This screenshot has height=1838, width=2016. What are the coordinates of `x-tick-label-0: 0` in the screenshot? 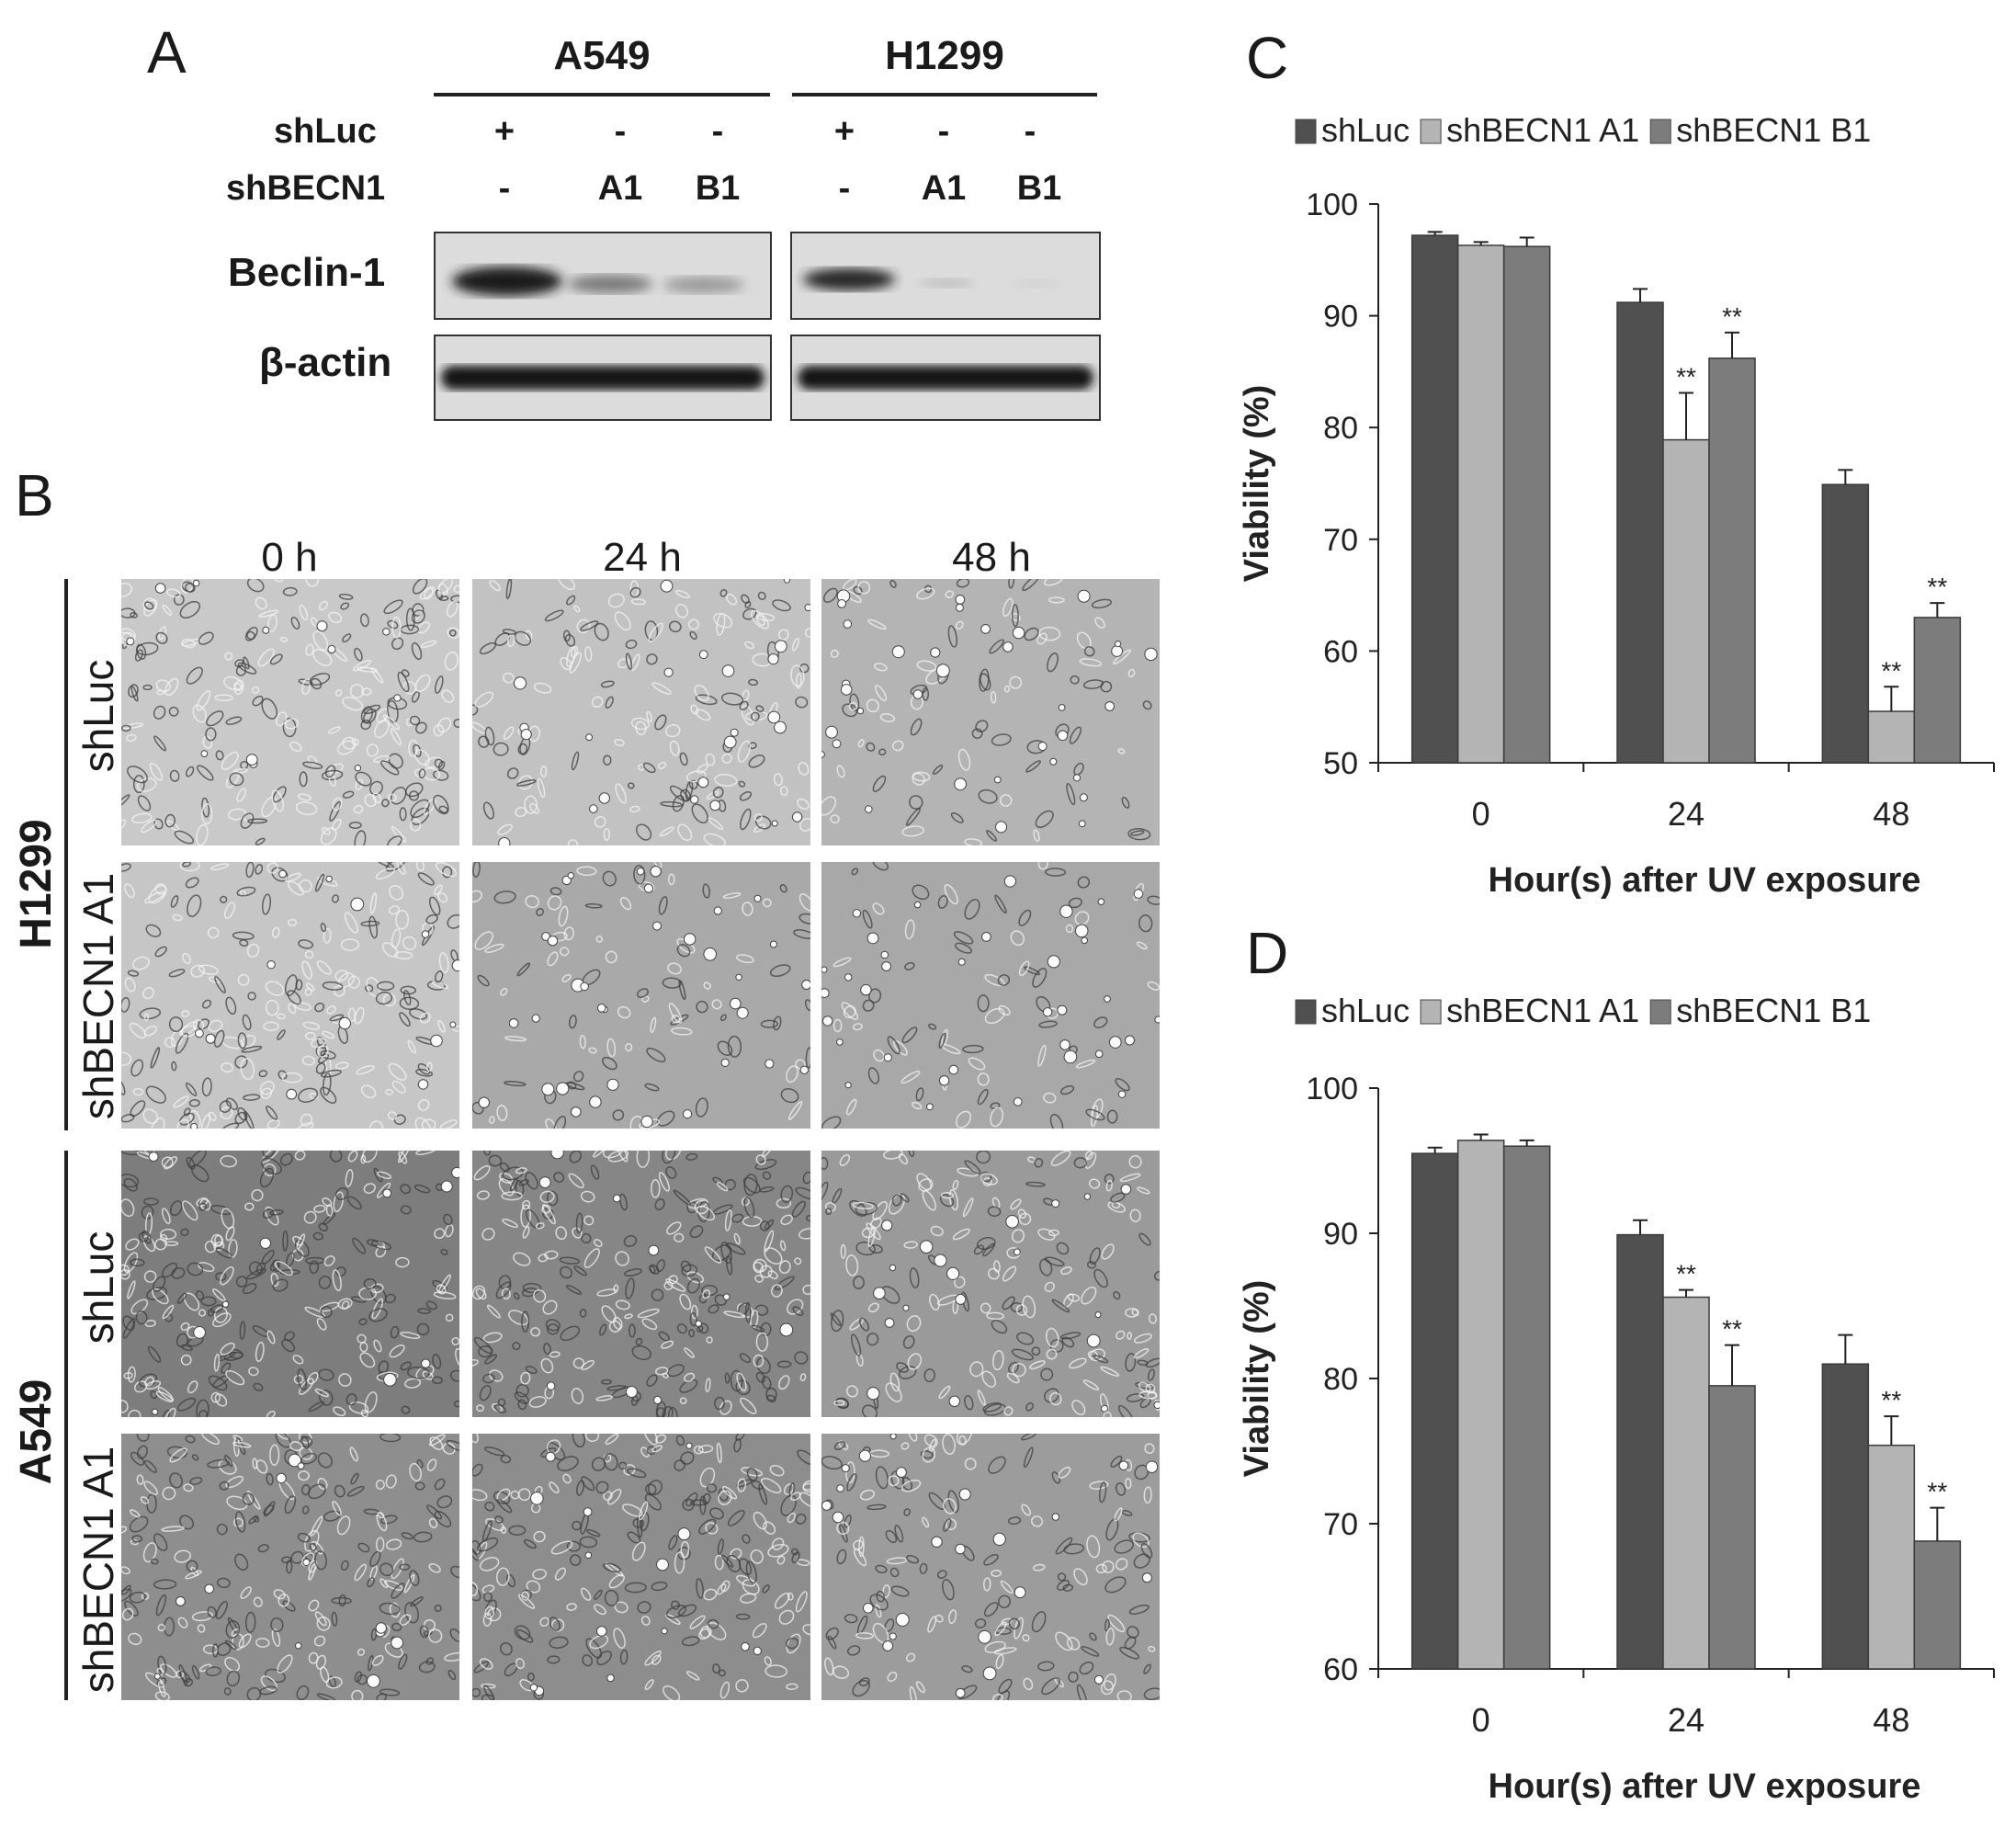 It's located at (1481, 814).